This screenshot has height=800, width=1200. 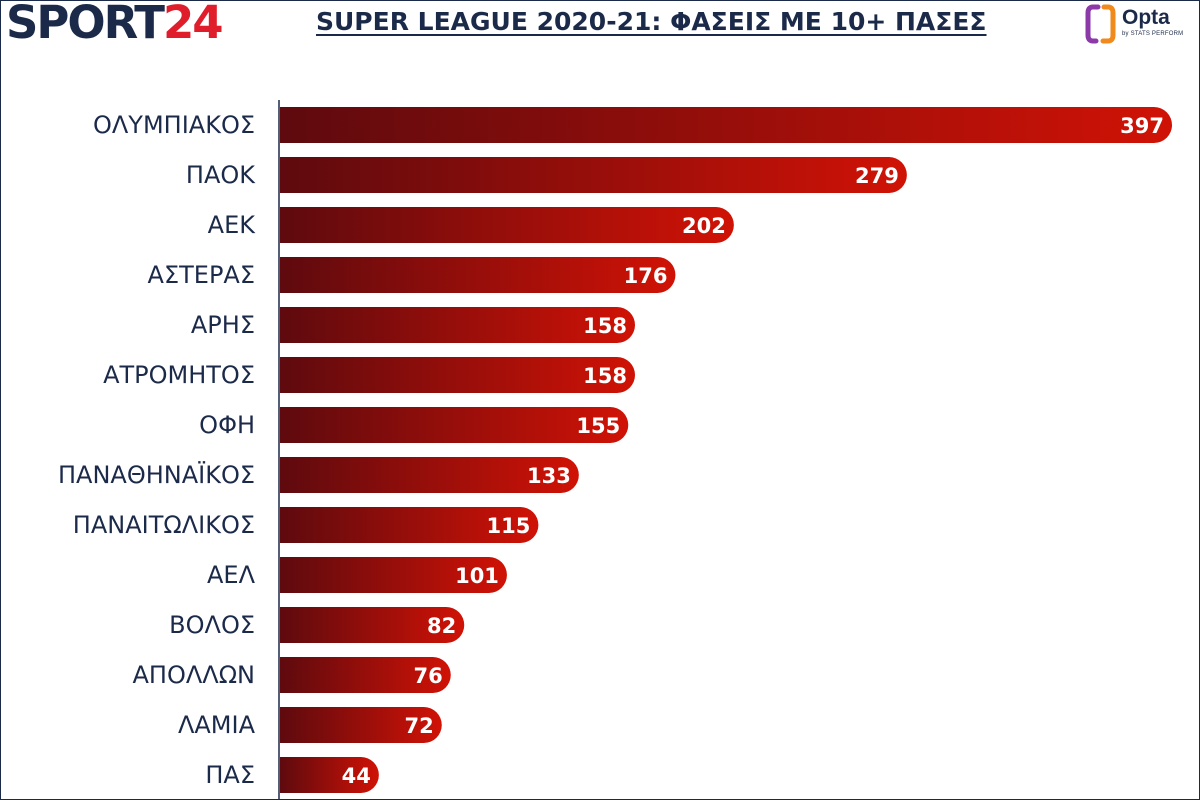 What do you see at coordinates (212, 625) in the screenshot?
I see `category-label: ΒΟΛΟΣ` at bounding box center [212, 625].